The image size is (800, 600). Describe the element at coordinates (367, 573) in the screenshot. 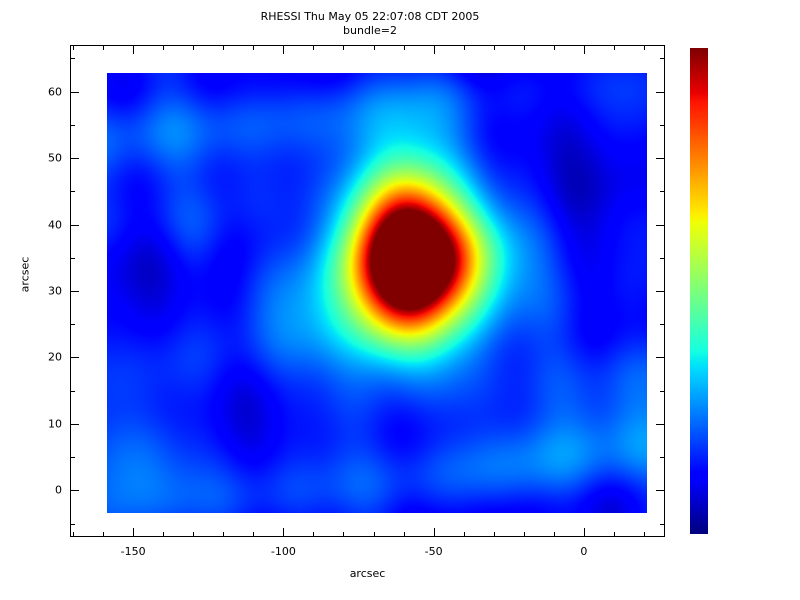

I see `x-axis-title: arcsec` at that location.